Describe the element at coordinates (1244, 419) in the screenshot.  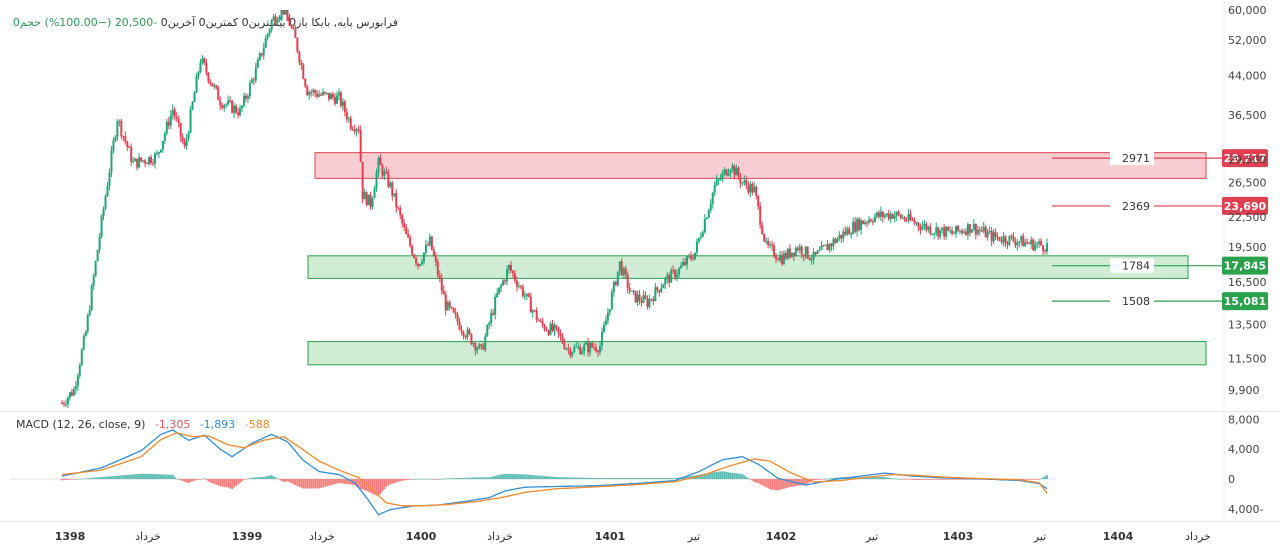
I see `macd-tick-label: 8,000` at that location.